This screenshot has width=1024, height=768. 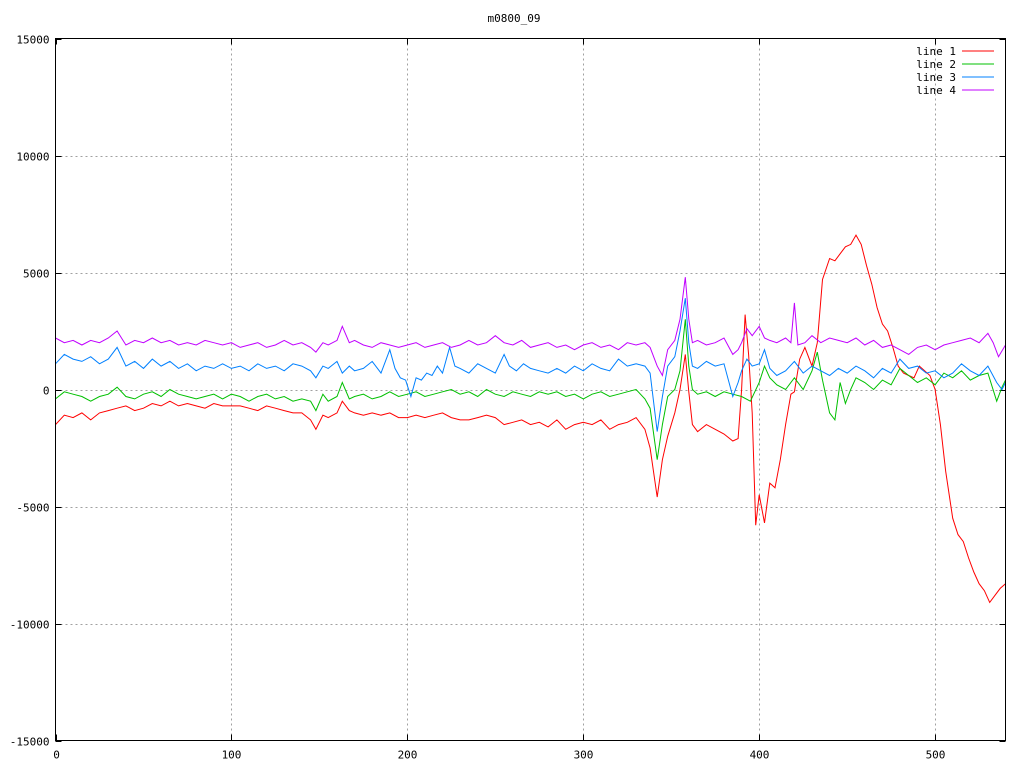 I want to click on x-tick-label: 300, so click(x=584, y=755).